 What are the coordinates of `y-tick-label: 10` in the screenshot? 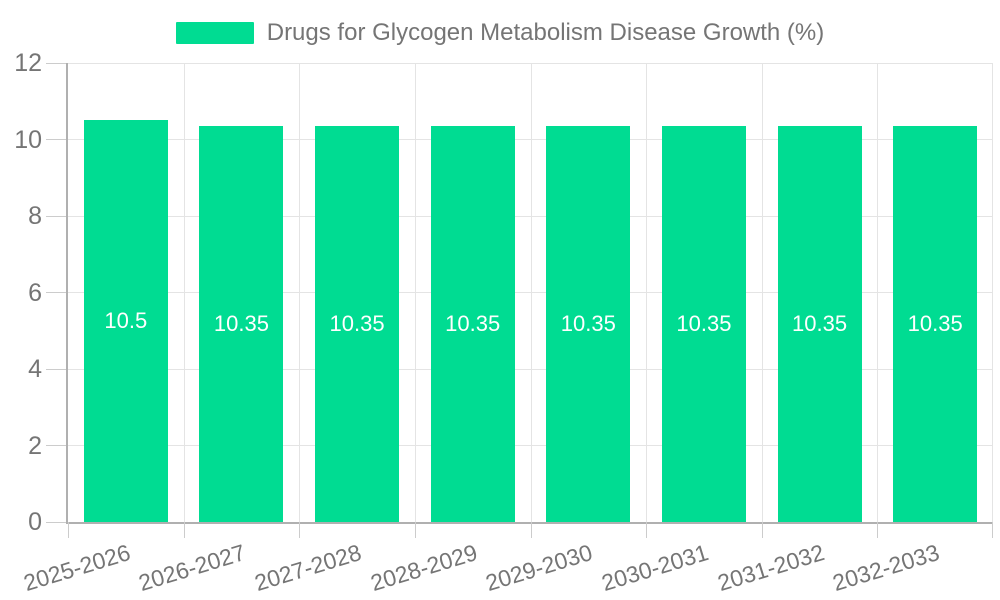 It's located at (28, 139).